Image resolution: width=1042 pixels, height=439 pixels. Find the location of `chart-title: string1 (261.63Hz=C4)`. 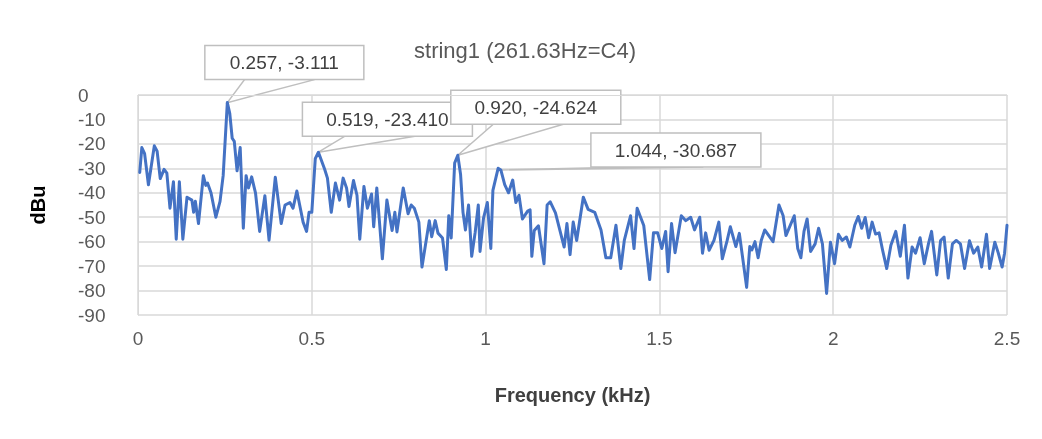

chart-title: string1 (261.63Hz=C4) is located at coordinates (525, 50).